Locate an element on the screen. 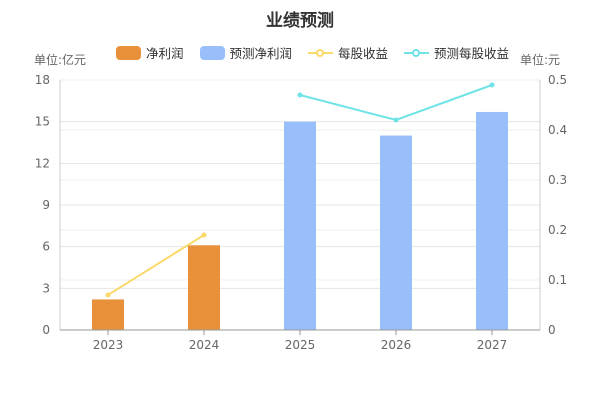 The width and height of the screenshot is (600, 400). legend-item-net-profit: 净利润 is located at coordinates (150, 52).